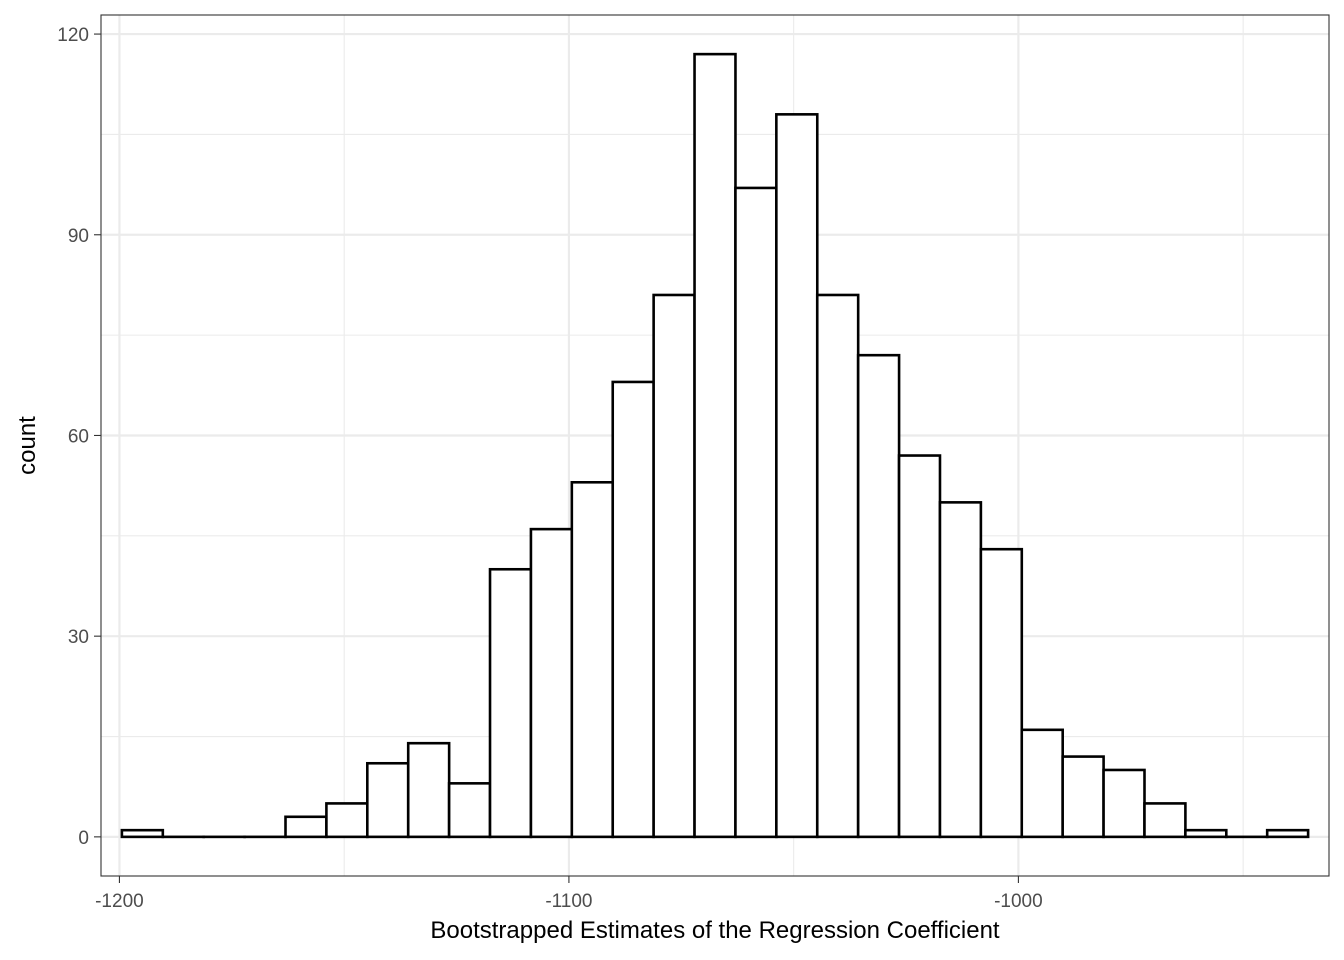 Image resolution: width=1344 pixels, height=960 pixels. I want to click on x-axis-tick-labels: -1200 -1100 -1000, so click(569, 901).